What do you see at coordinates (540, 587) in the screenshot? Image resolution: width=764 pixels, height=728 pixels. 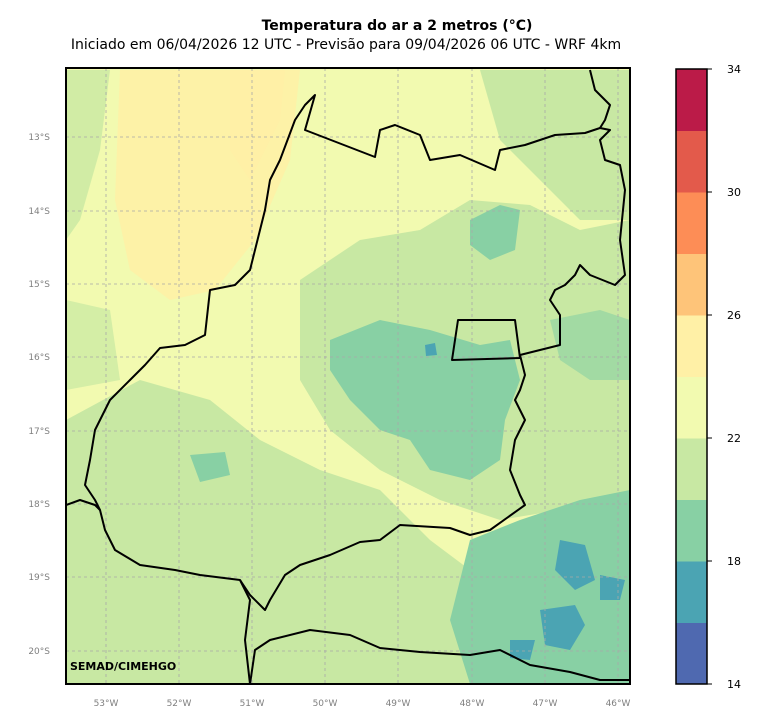 I see `mid-green-se` at bounding box center [540, 587].